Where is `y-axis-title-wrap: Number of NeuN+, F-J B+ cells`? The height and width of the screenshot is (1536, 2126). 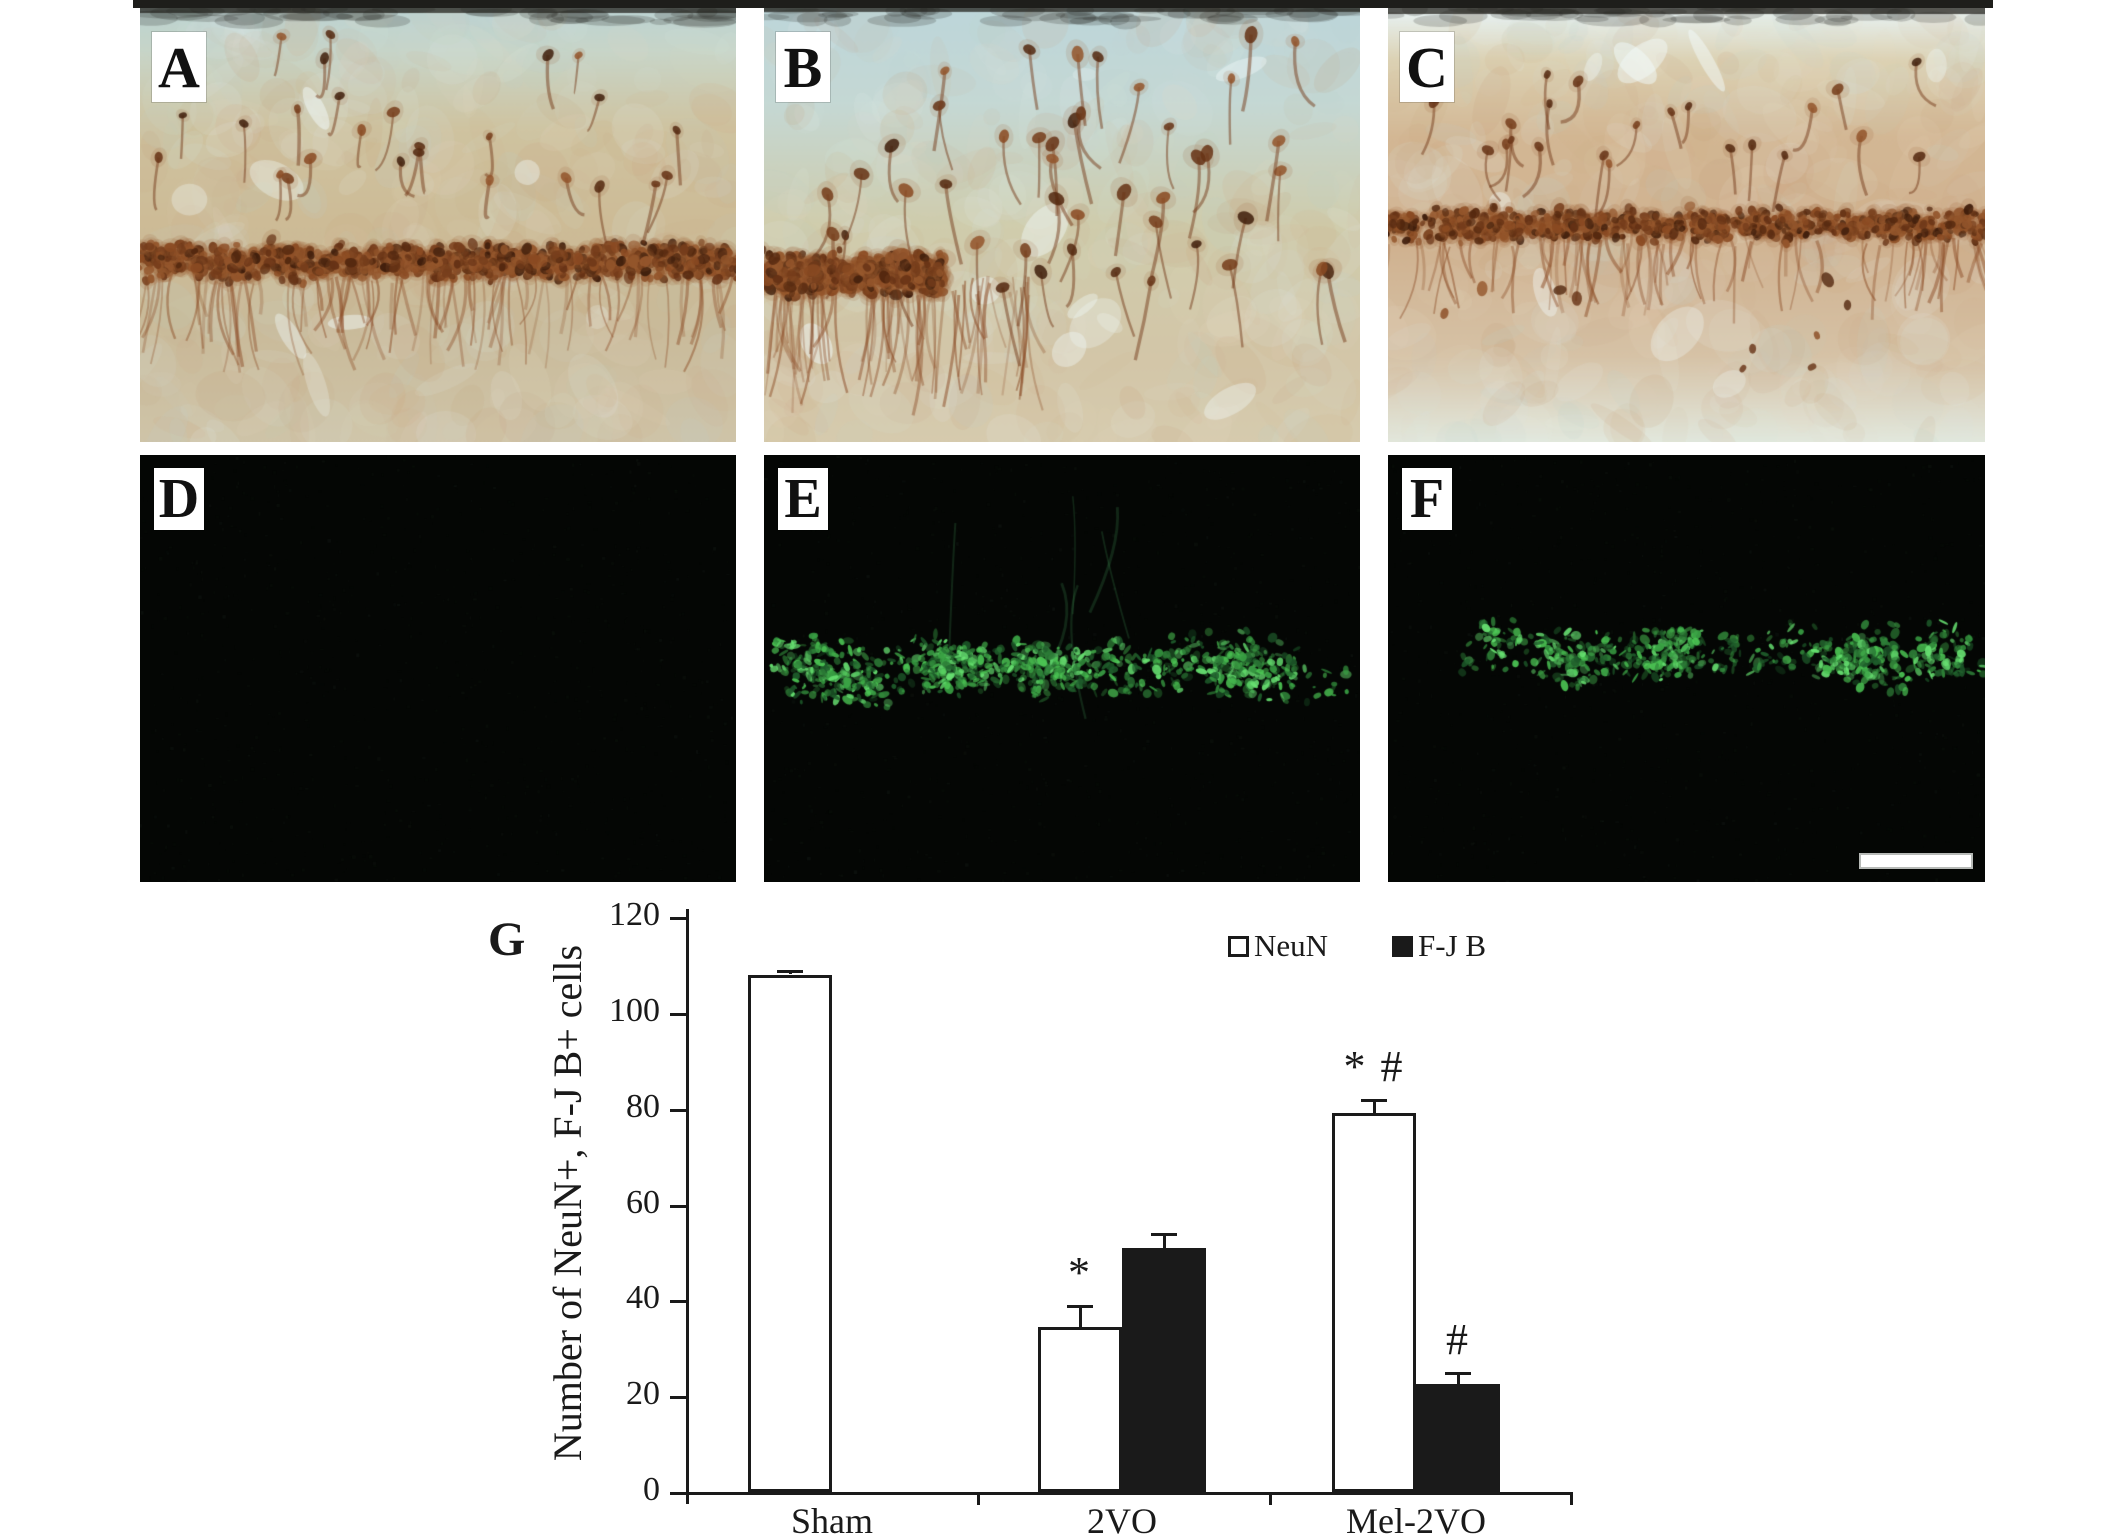 y-axis-title-wrap: Number of NeuN+, F-J B+ cells is located at coordinates (567, 1203).